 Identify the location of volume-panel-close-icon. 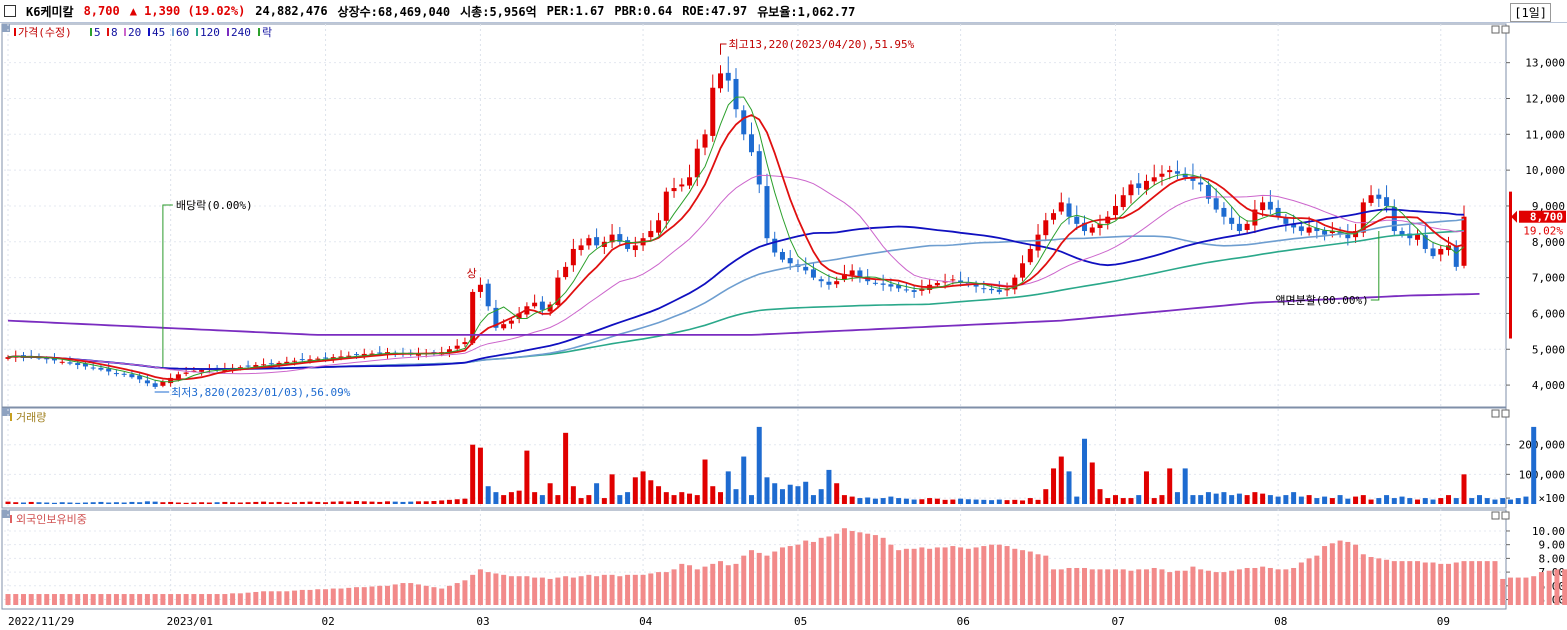
(1505, 413).